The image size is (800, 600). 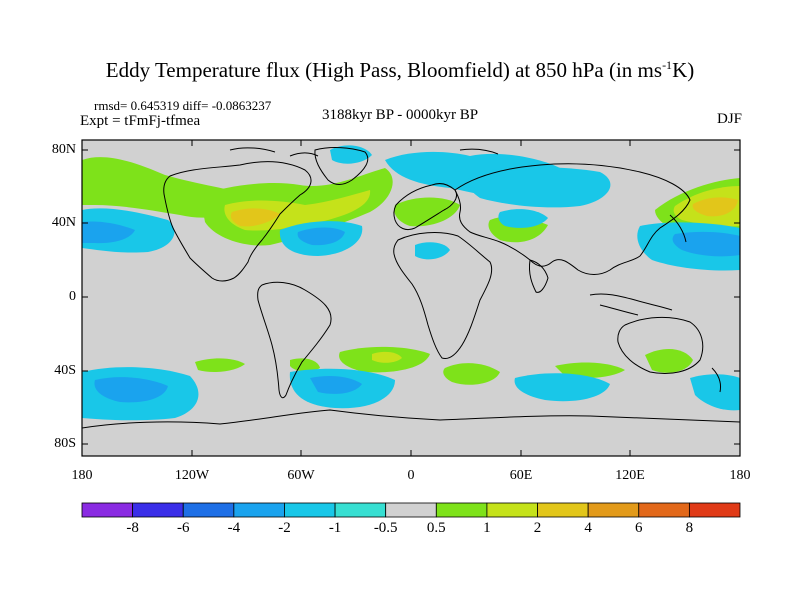 I want to click on anomaly-blue-sh-aus, so click(x=715, y=392).